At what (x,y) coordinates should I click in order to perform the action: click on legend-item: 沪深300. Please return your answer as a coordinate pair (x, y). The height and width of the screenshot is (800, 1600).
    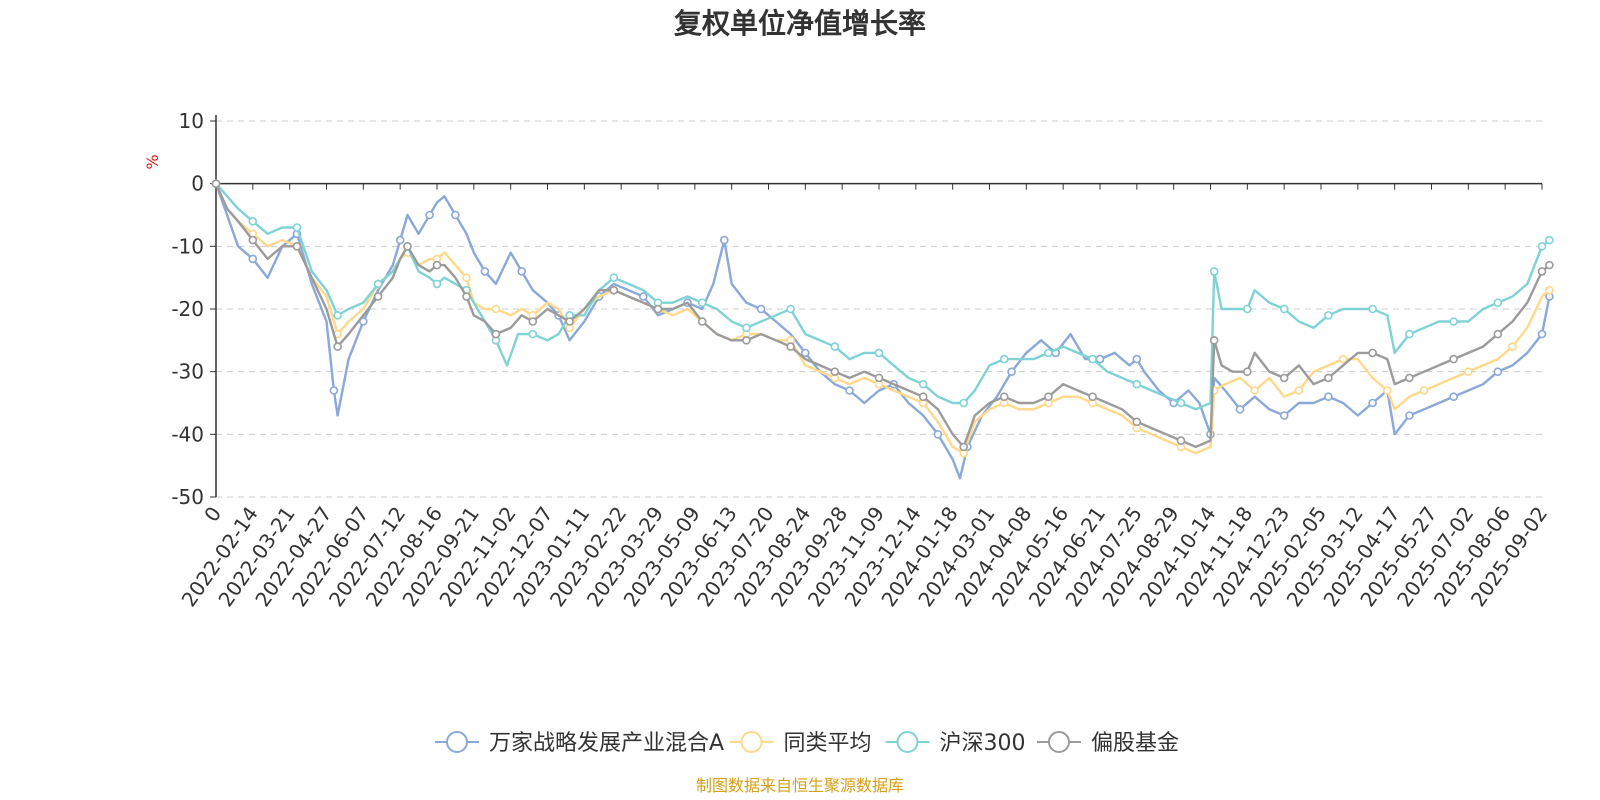
    Looking at the image, I should click on (955, 743).